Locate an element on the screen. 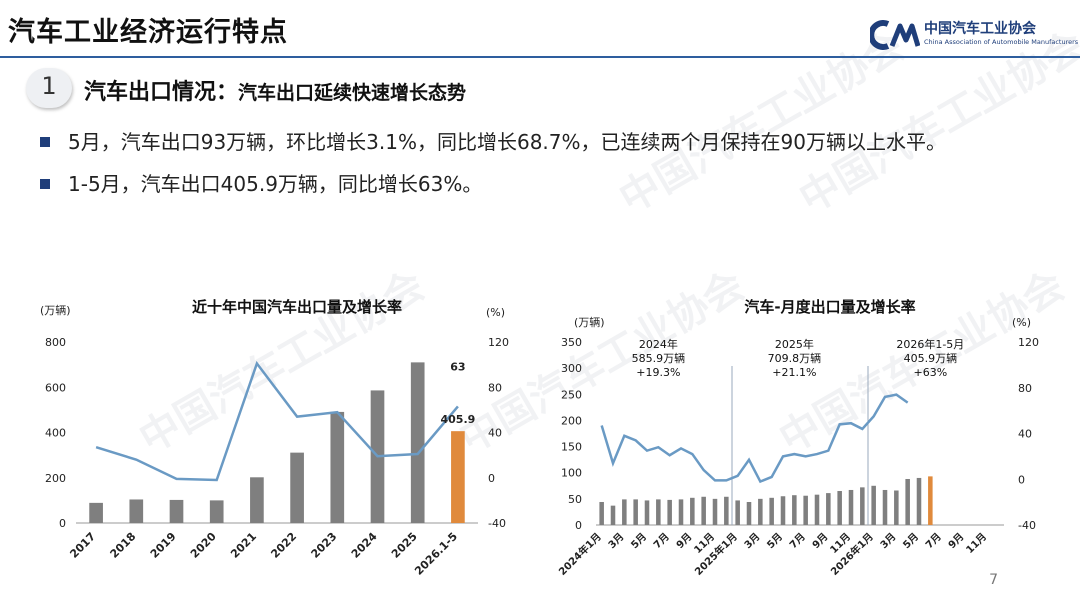 This screenshot has width=1080, height=608. x-tick-label: 2024 is located at coordinates (364, 545).